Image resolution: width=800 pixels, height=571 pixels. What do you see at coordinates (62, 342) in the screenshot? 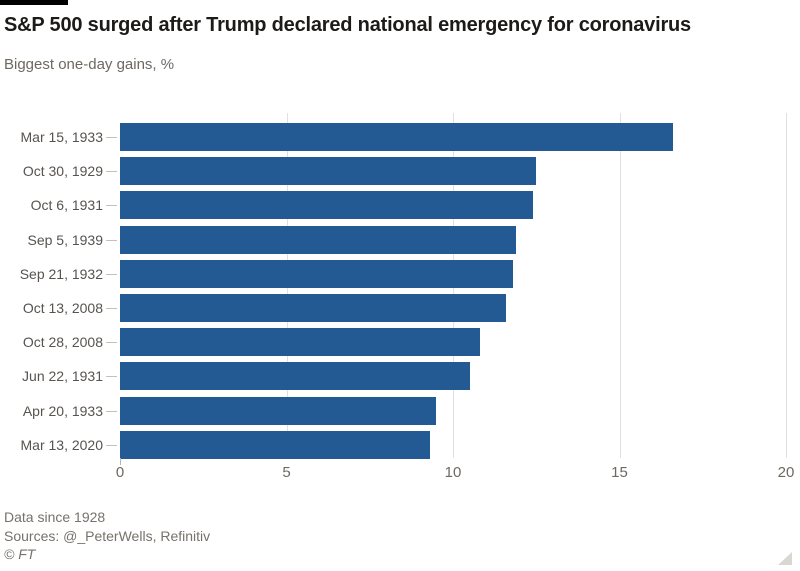
I see `category-label: Oct 28, 2008` at bounding box center [62, 342].